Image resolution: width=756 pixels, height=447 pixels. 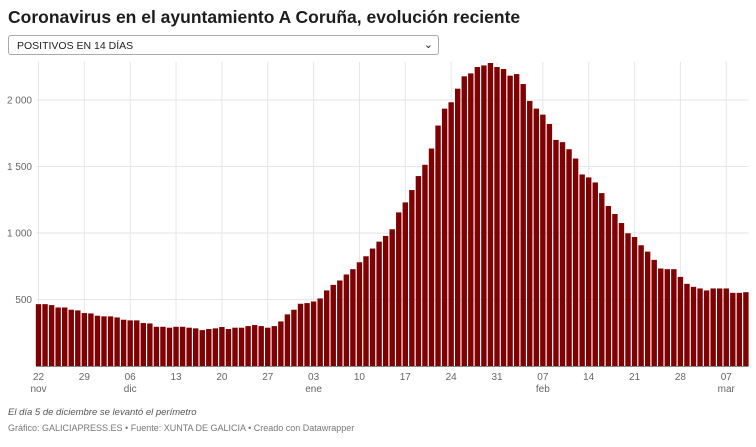 What do you see at coordinates (706, 328) in the screenshot?
I see `bar: 04 mar: 568` at bounding box center [706, 328].